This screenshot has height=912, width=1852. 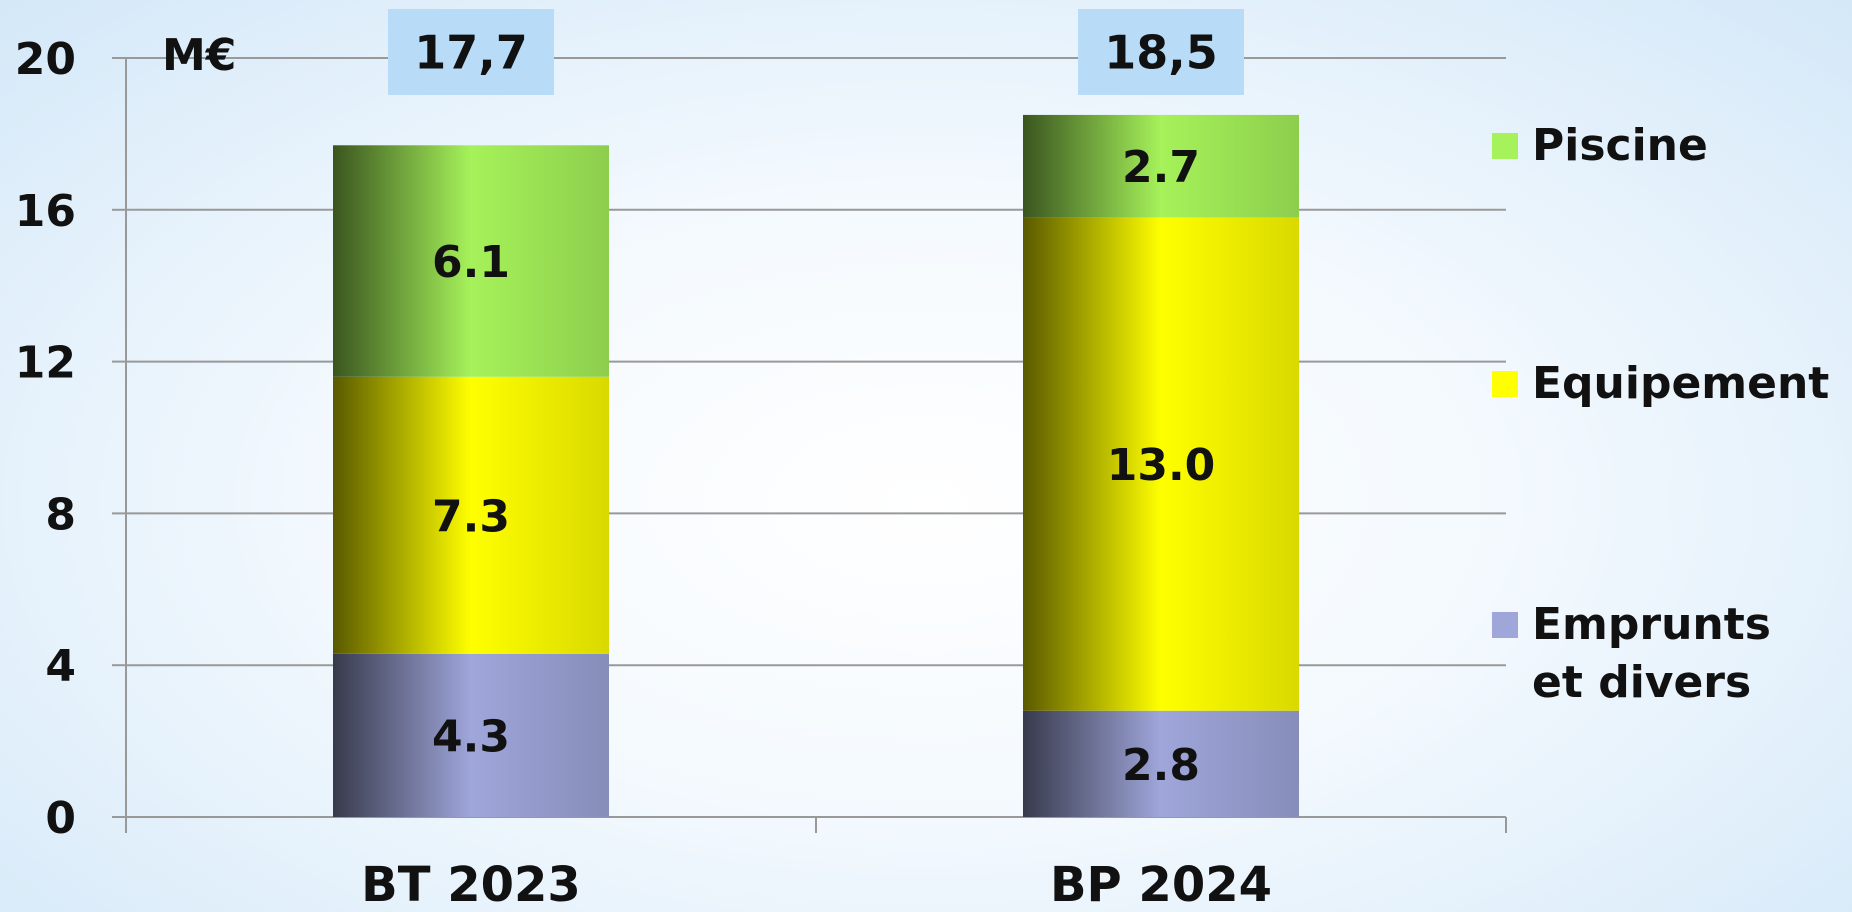 What do you see at coordinates (45, 59) in the screenshot?
I see `y-tick-label: 20` at bounding box center [45, 59].